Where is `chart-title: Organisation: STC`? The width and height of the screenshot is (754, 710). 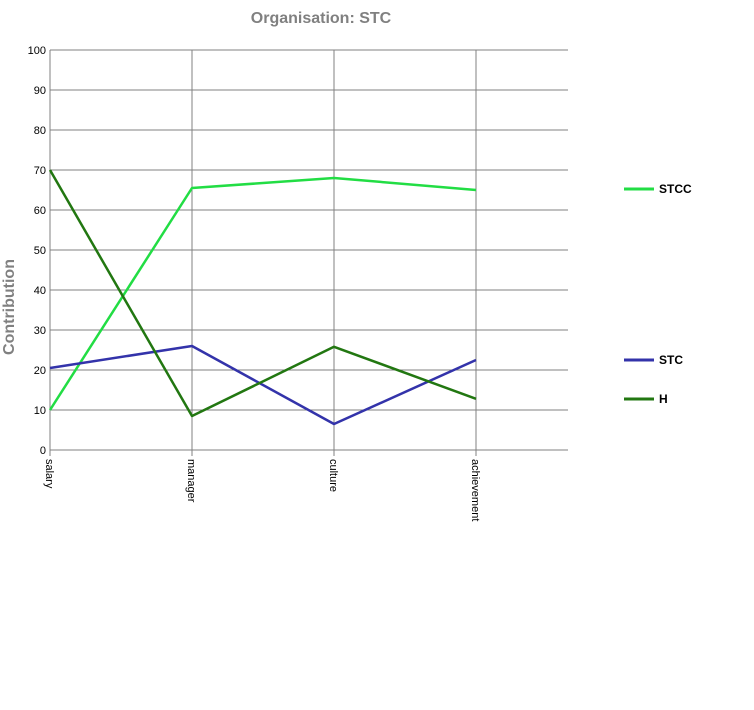
chart-title: Organisation: STC is located at coordinates (321, 18).